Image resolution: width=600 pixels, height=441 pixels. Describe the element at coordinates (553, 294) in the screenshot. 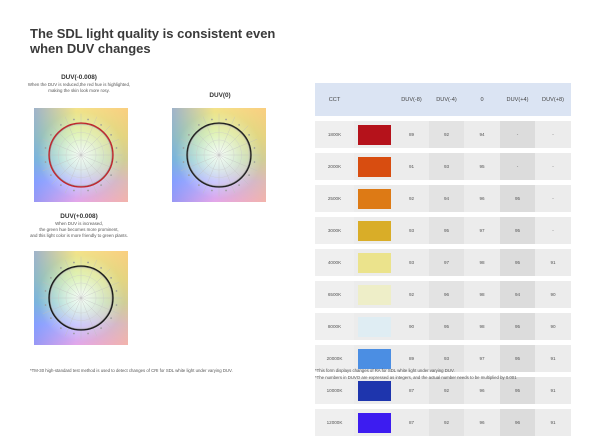

I see `ra-value-cell: 90` at that location.